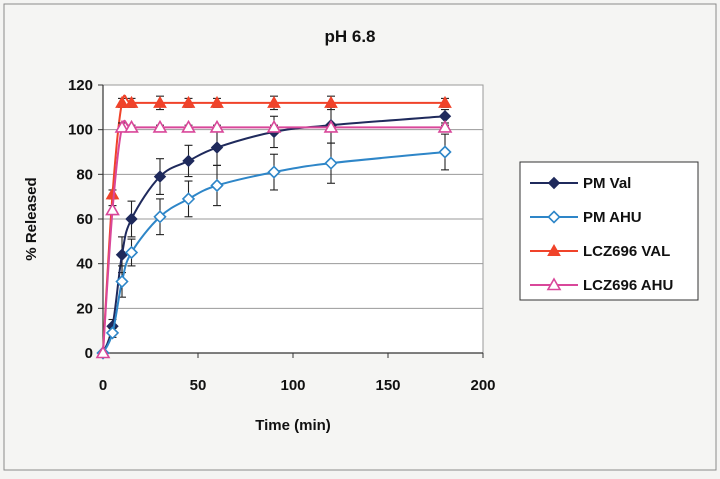 This screenshot has height=479, width=720. Describe the element at coordinates (84, 308) in the screenshot. I see `y-tick-label: 20` at that location.